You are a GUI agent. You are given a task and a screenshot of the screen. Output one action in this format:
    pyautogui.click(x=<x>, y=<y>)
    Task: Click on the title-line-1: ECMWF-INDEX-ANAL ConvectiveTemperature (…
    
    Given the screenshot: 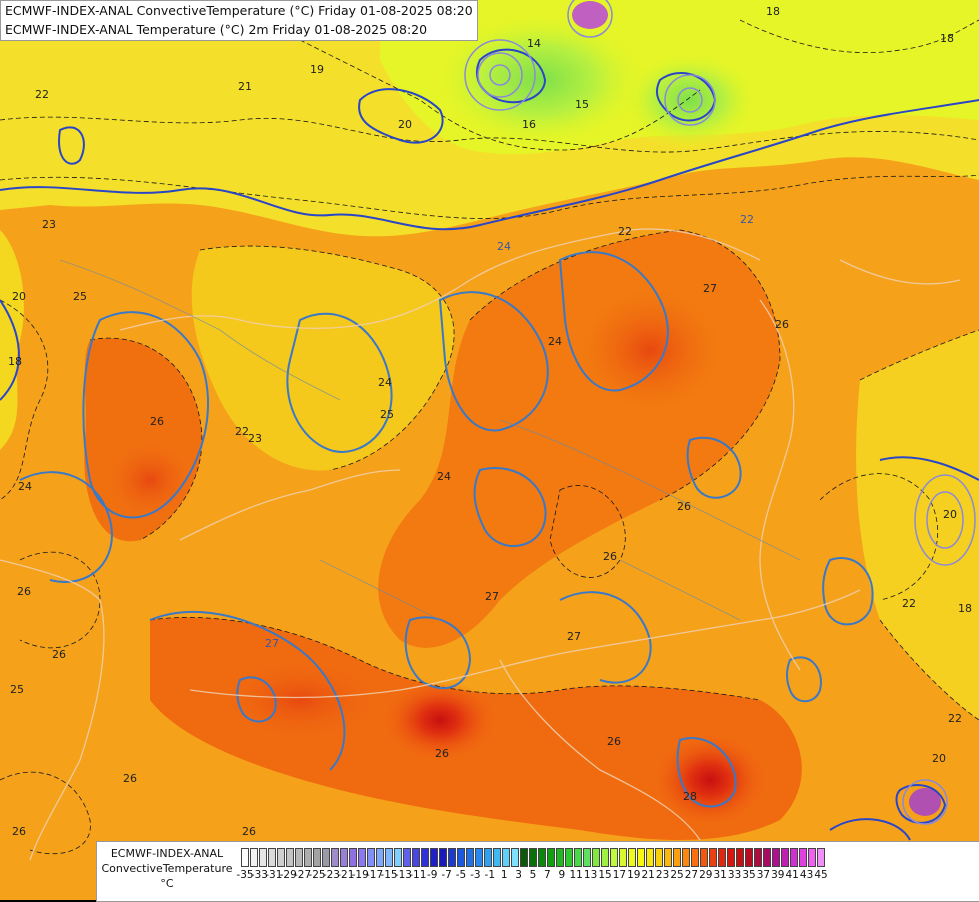 What is the action you would take?
    pyautogui.click(x=239, y=10)
    